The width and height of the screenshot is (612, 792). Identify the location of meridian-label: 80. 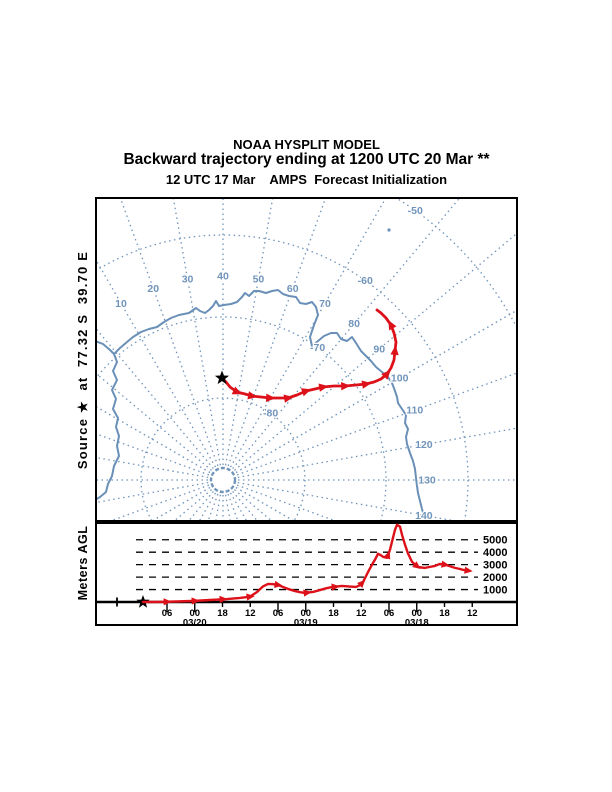
(354, 324).